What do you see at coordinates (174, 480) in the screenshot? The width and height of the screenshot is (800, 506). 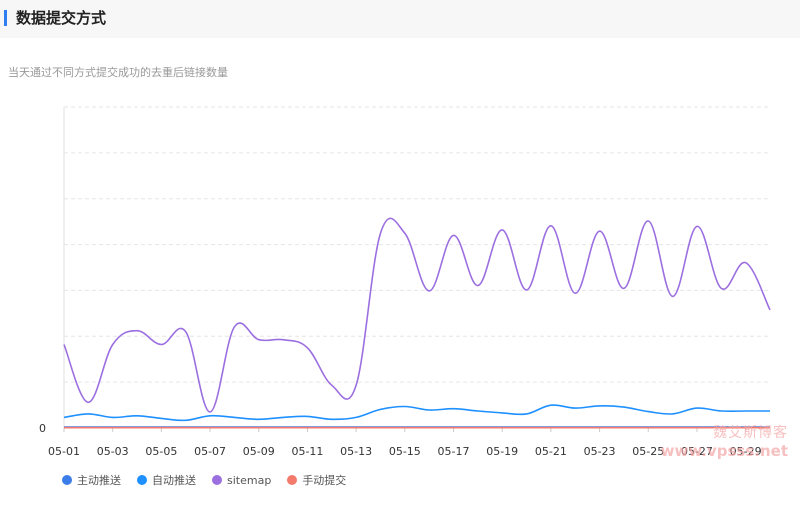 I see `legend-label: 自动推送` at bounding box center [174, 480].